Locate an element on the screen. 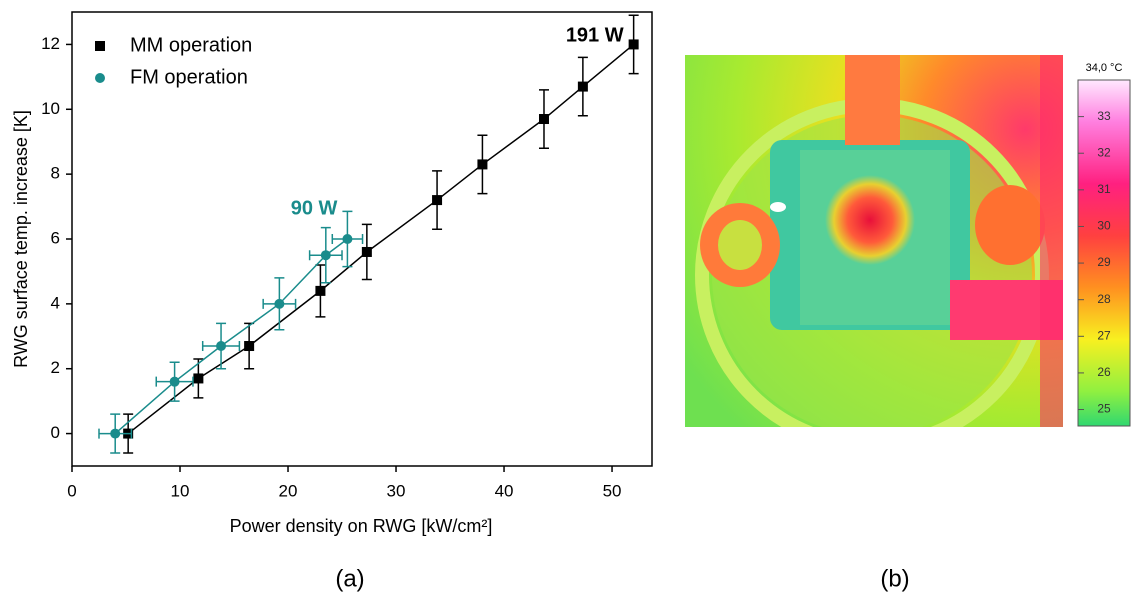  annotation: 90 W is located at coordinates (314, 208).